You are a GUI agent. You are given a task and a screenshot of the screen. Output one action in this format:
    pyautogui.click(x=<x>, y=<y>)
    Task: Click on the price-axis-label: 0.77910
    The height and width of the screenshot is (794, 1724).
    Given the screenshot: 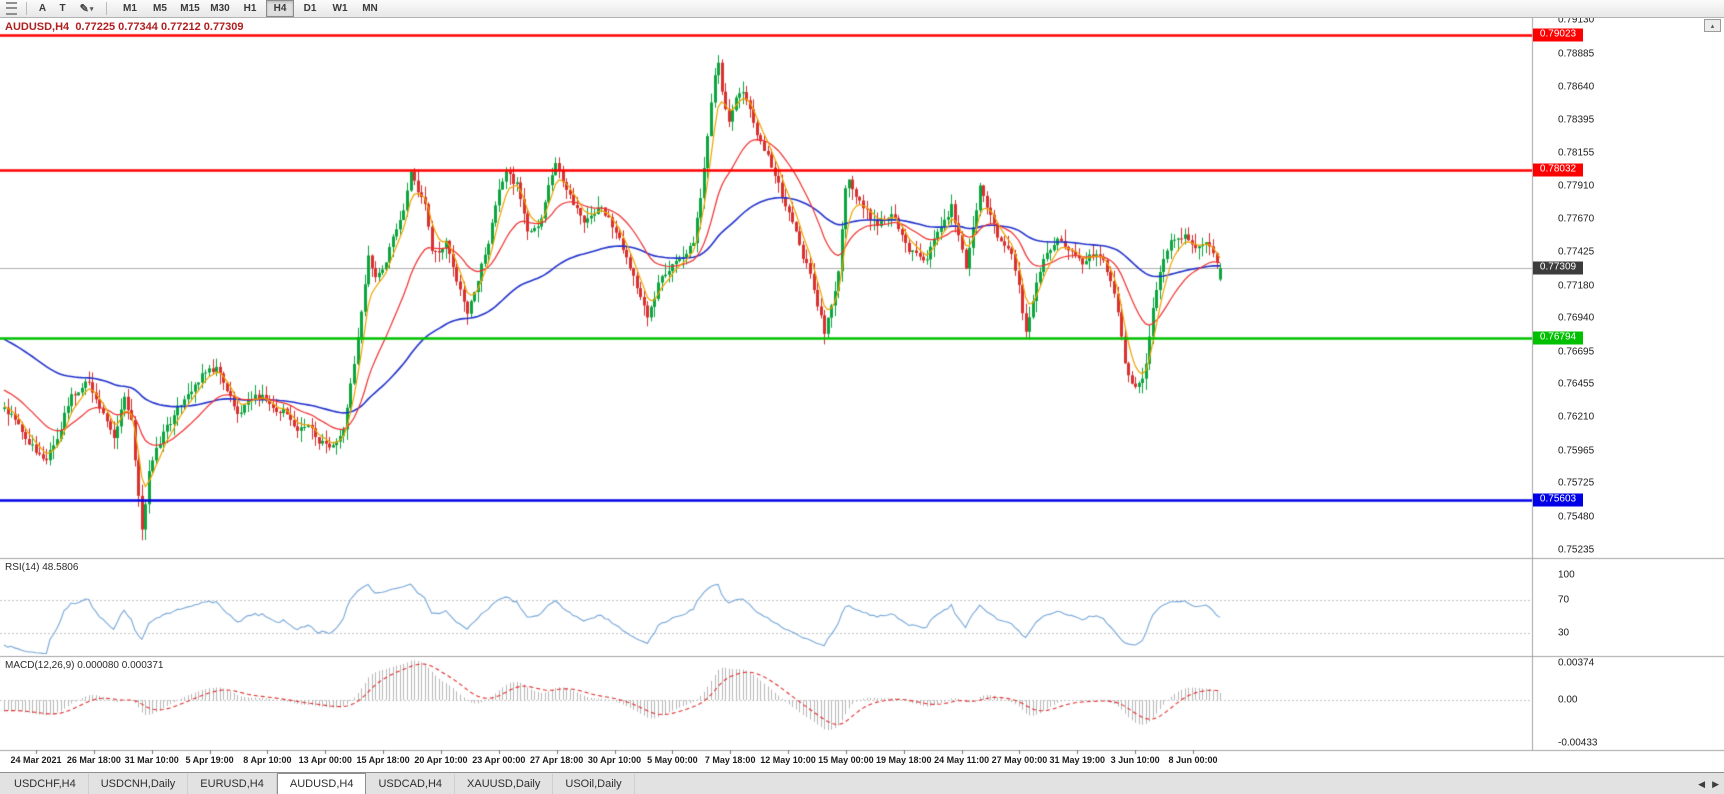 What is the action you would take?
    pyautogui.click(x=1576, y=186)
    